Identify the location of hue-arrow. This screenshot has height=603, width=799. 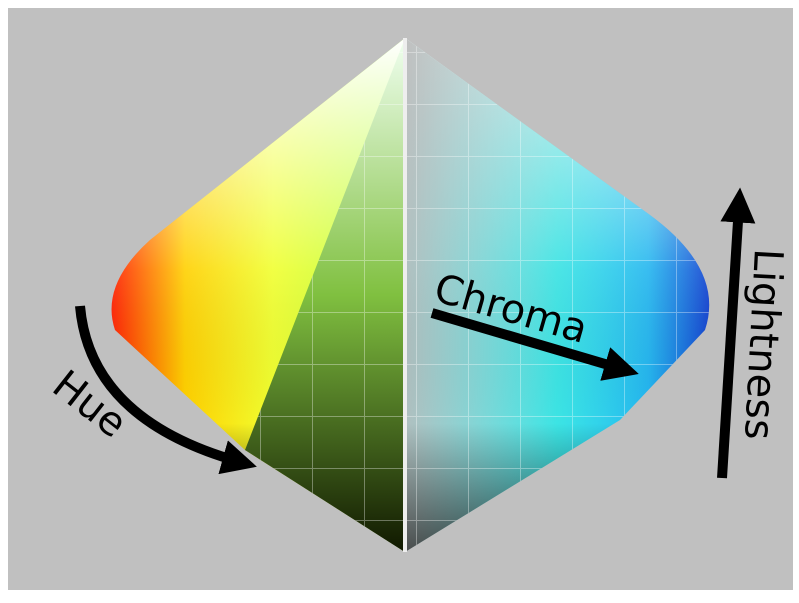
(166, 390).